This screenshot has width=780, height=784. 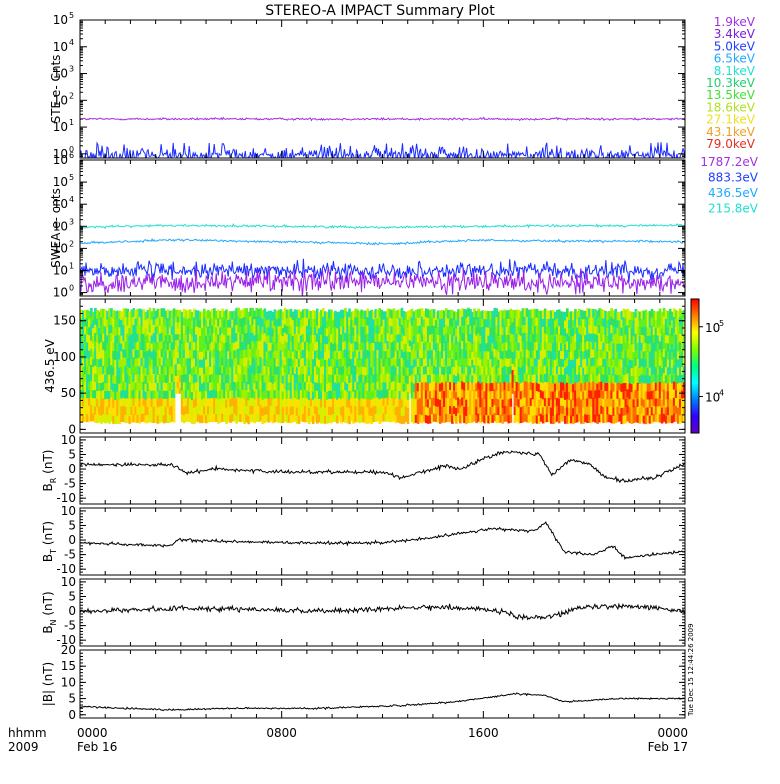 I want to click on series-line, so click(x=382, y=226).